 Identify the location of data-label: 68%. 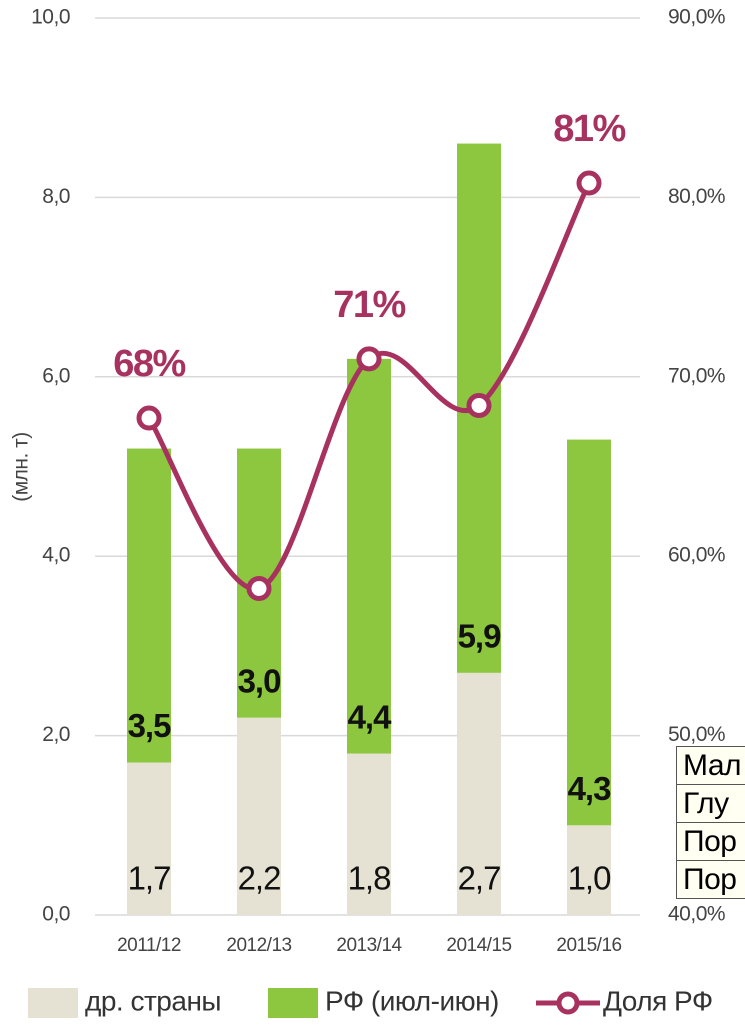
(149, 364).